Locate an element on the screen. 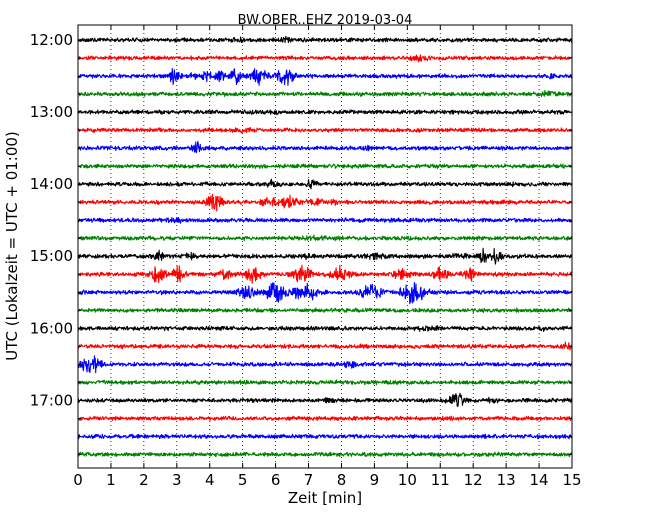  trace-17:00 is located at coordinates (325, 399).